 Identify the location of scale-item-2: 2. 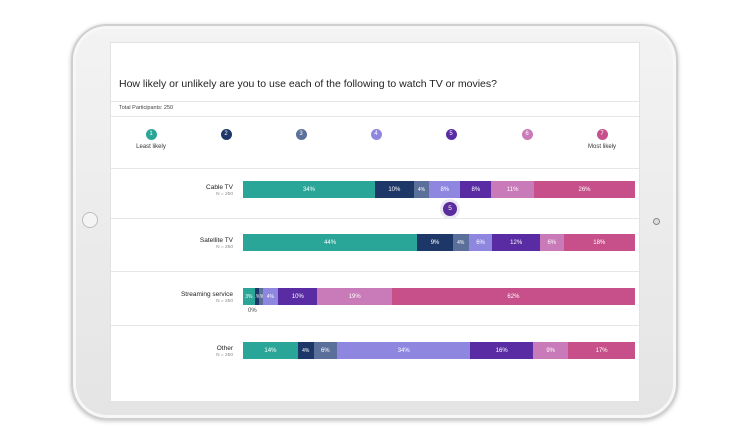
(226, 134).